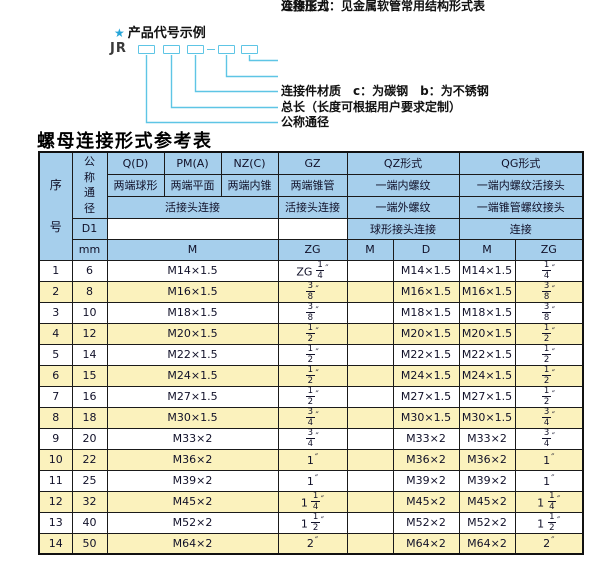 Image resolution: width=600 pixels, height=567 pixels. Describe the element at coordinates (89, 396) in the screenshot. I see `cell: 16` at that location.